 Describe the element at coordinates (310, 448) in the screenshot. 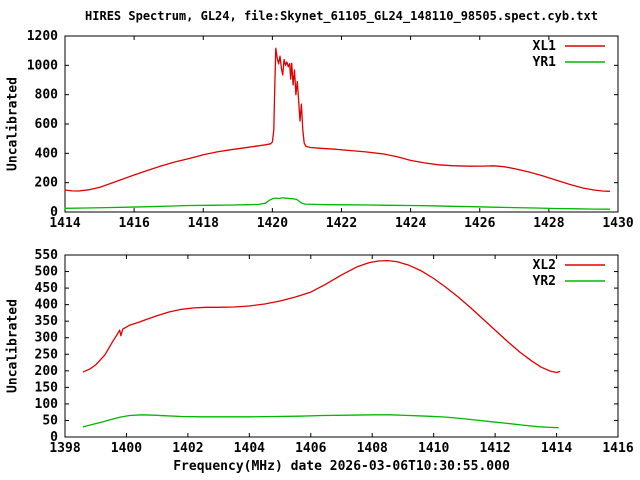

I see `x-tick-label: 1406` at that location.